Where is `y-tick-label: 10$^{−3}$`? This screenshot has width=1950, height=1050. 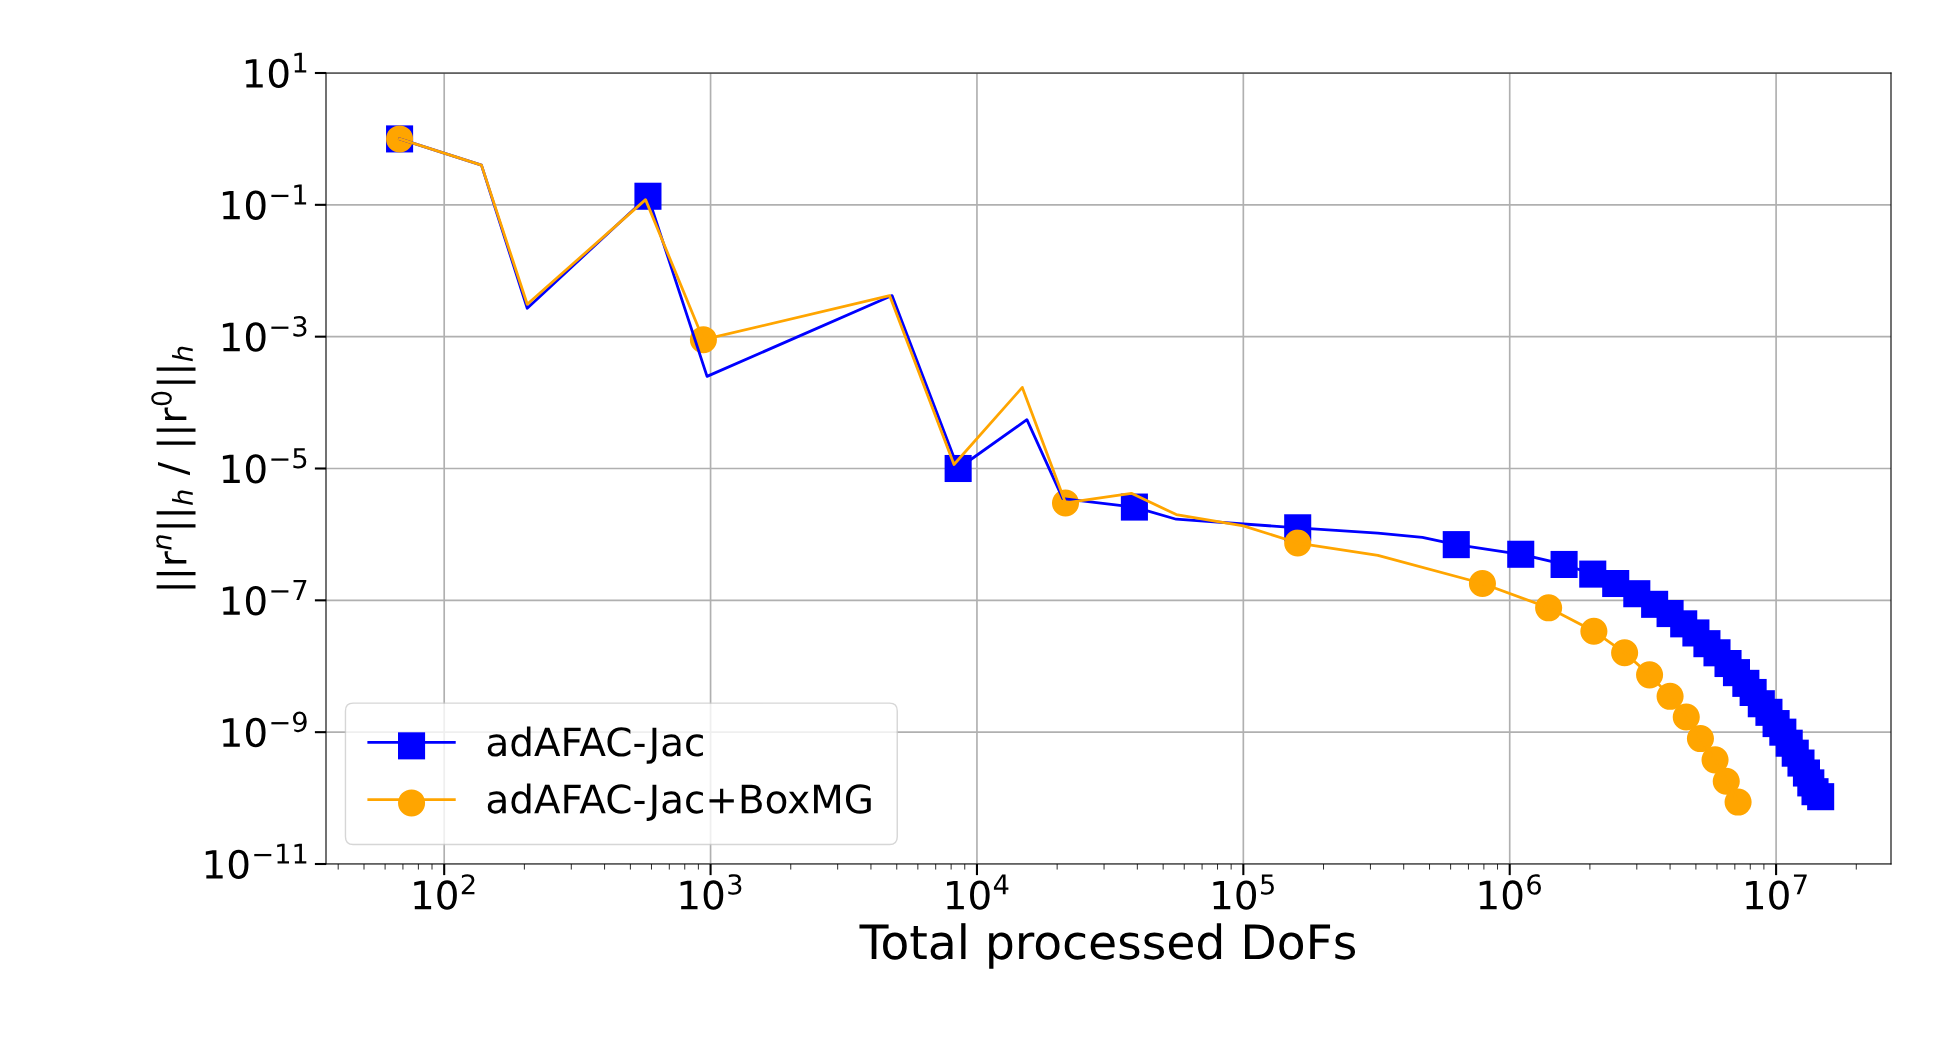
y-tick-label: 10$^{−3}$ is located at coordinates (264, 334).